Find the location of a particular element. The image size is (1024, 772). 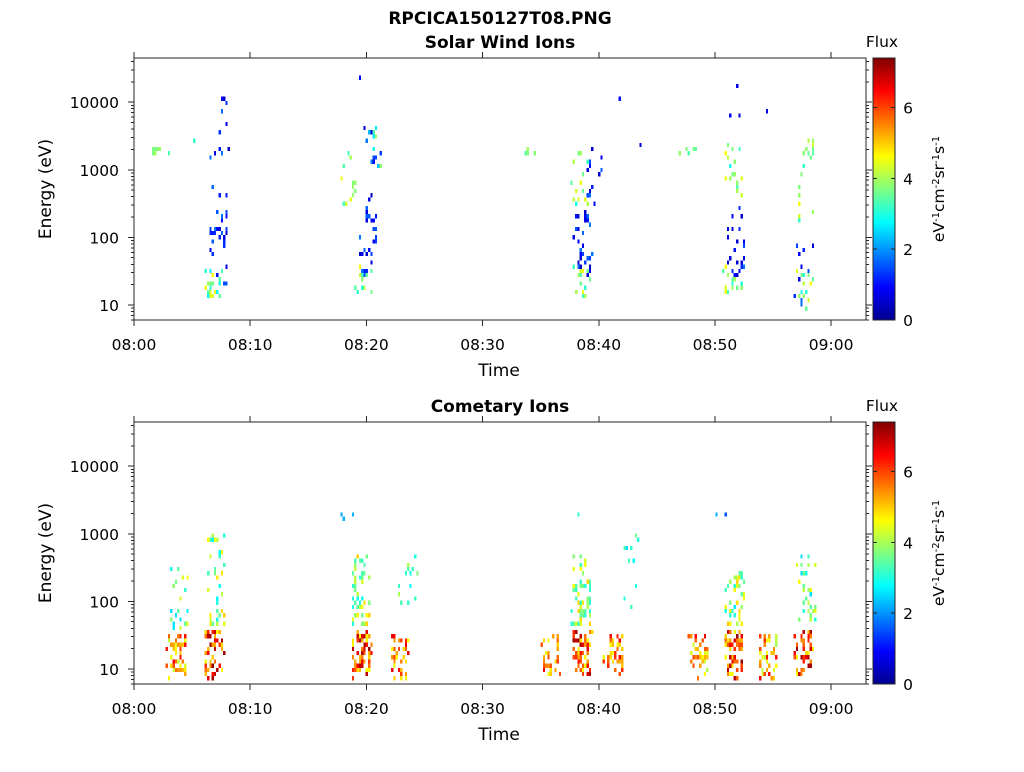

x-tick-label: 08:00 is located at coordinates (134, 709).